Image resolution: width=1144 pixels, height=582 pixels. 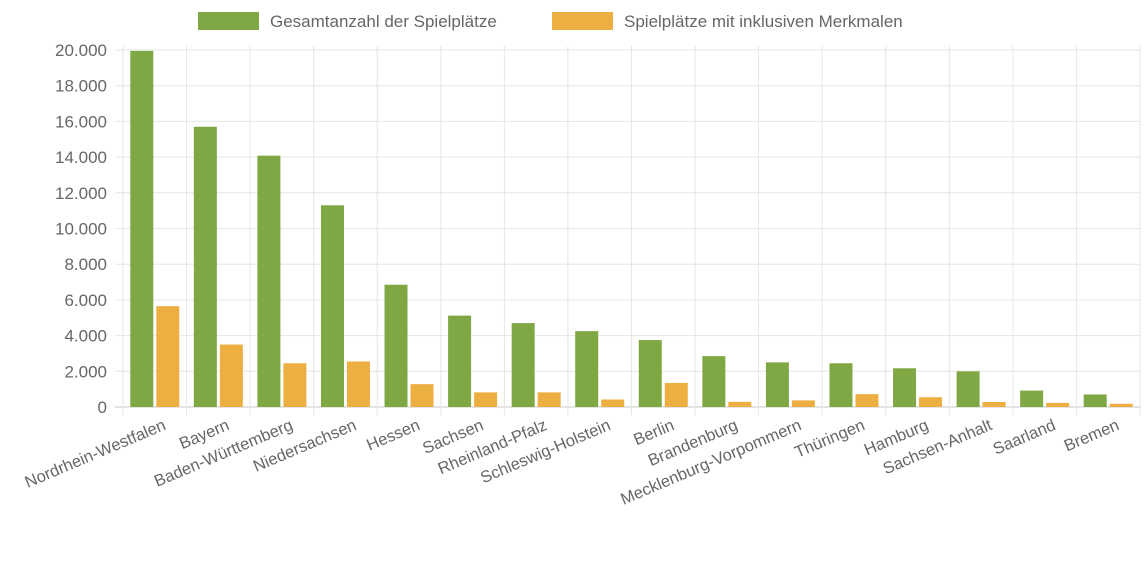 I want to click on x-tick-label: Bremen, so click(x=1092, y=435).